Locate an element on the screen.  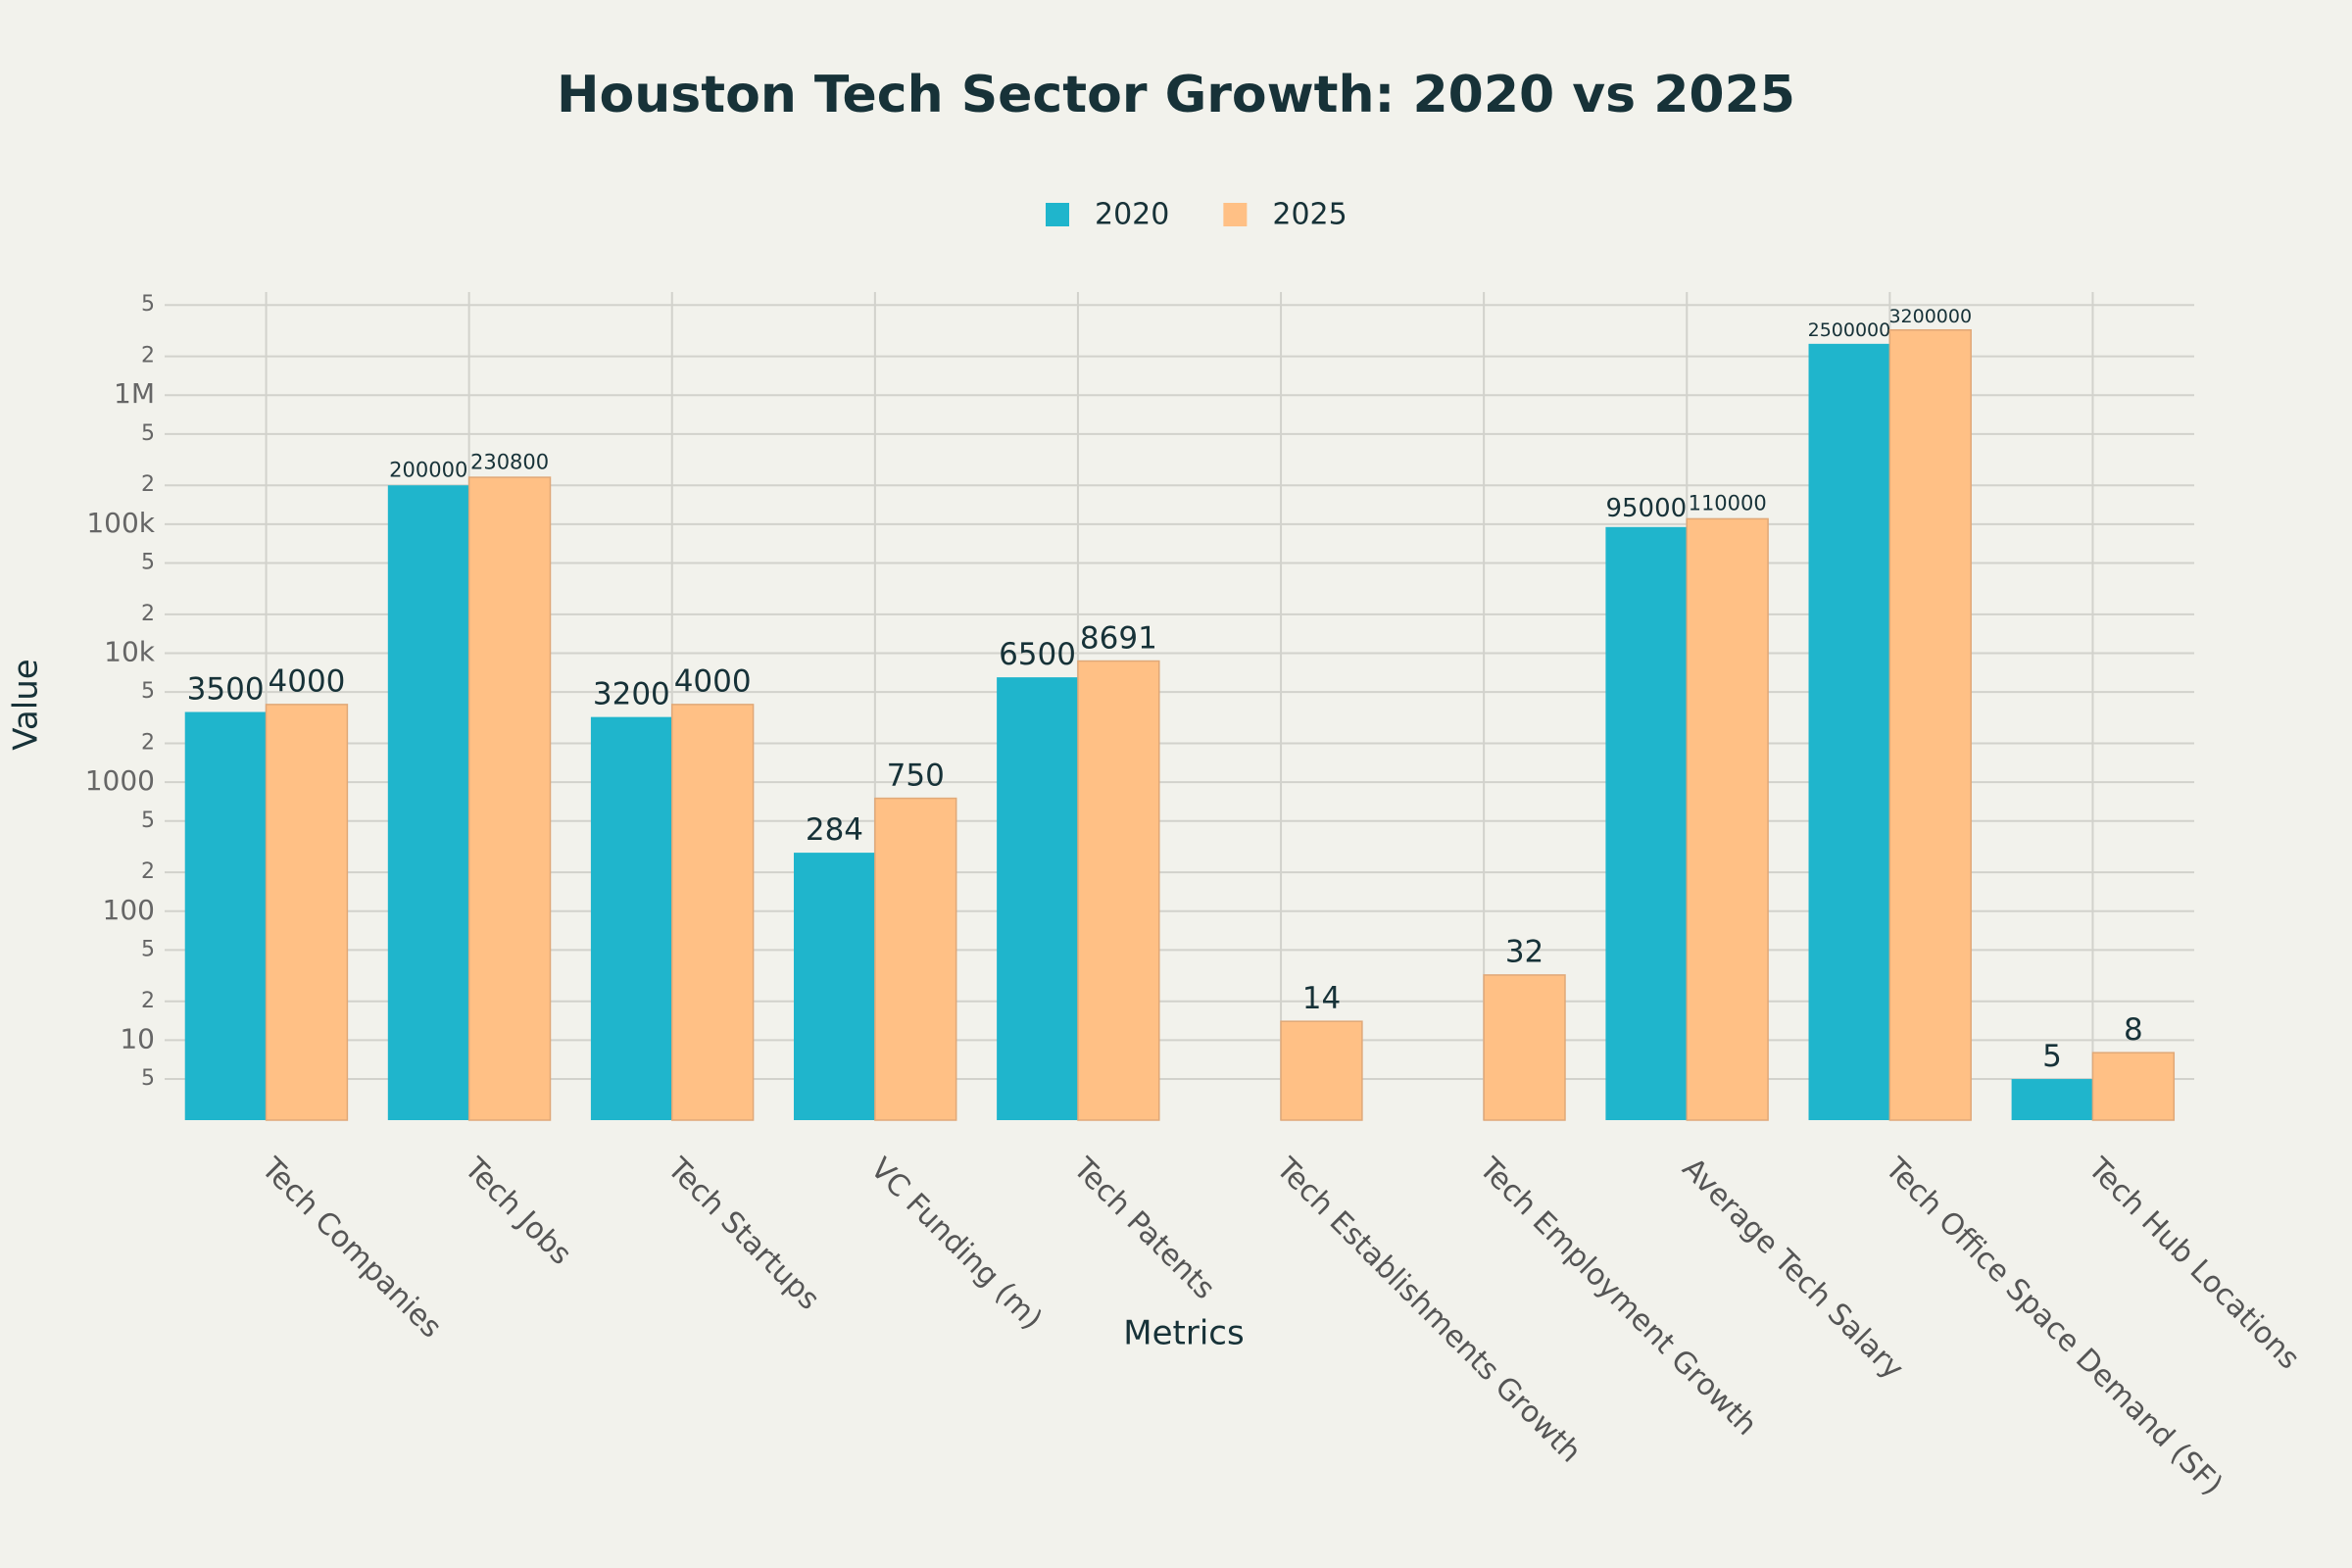
y-tick-label: 100 is located at coordinates (129, 910).